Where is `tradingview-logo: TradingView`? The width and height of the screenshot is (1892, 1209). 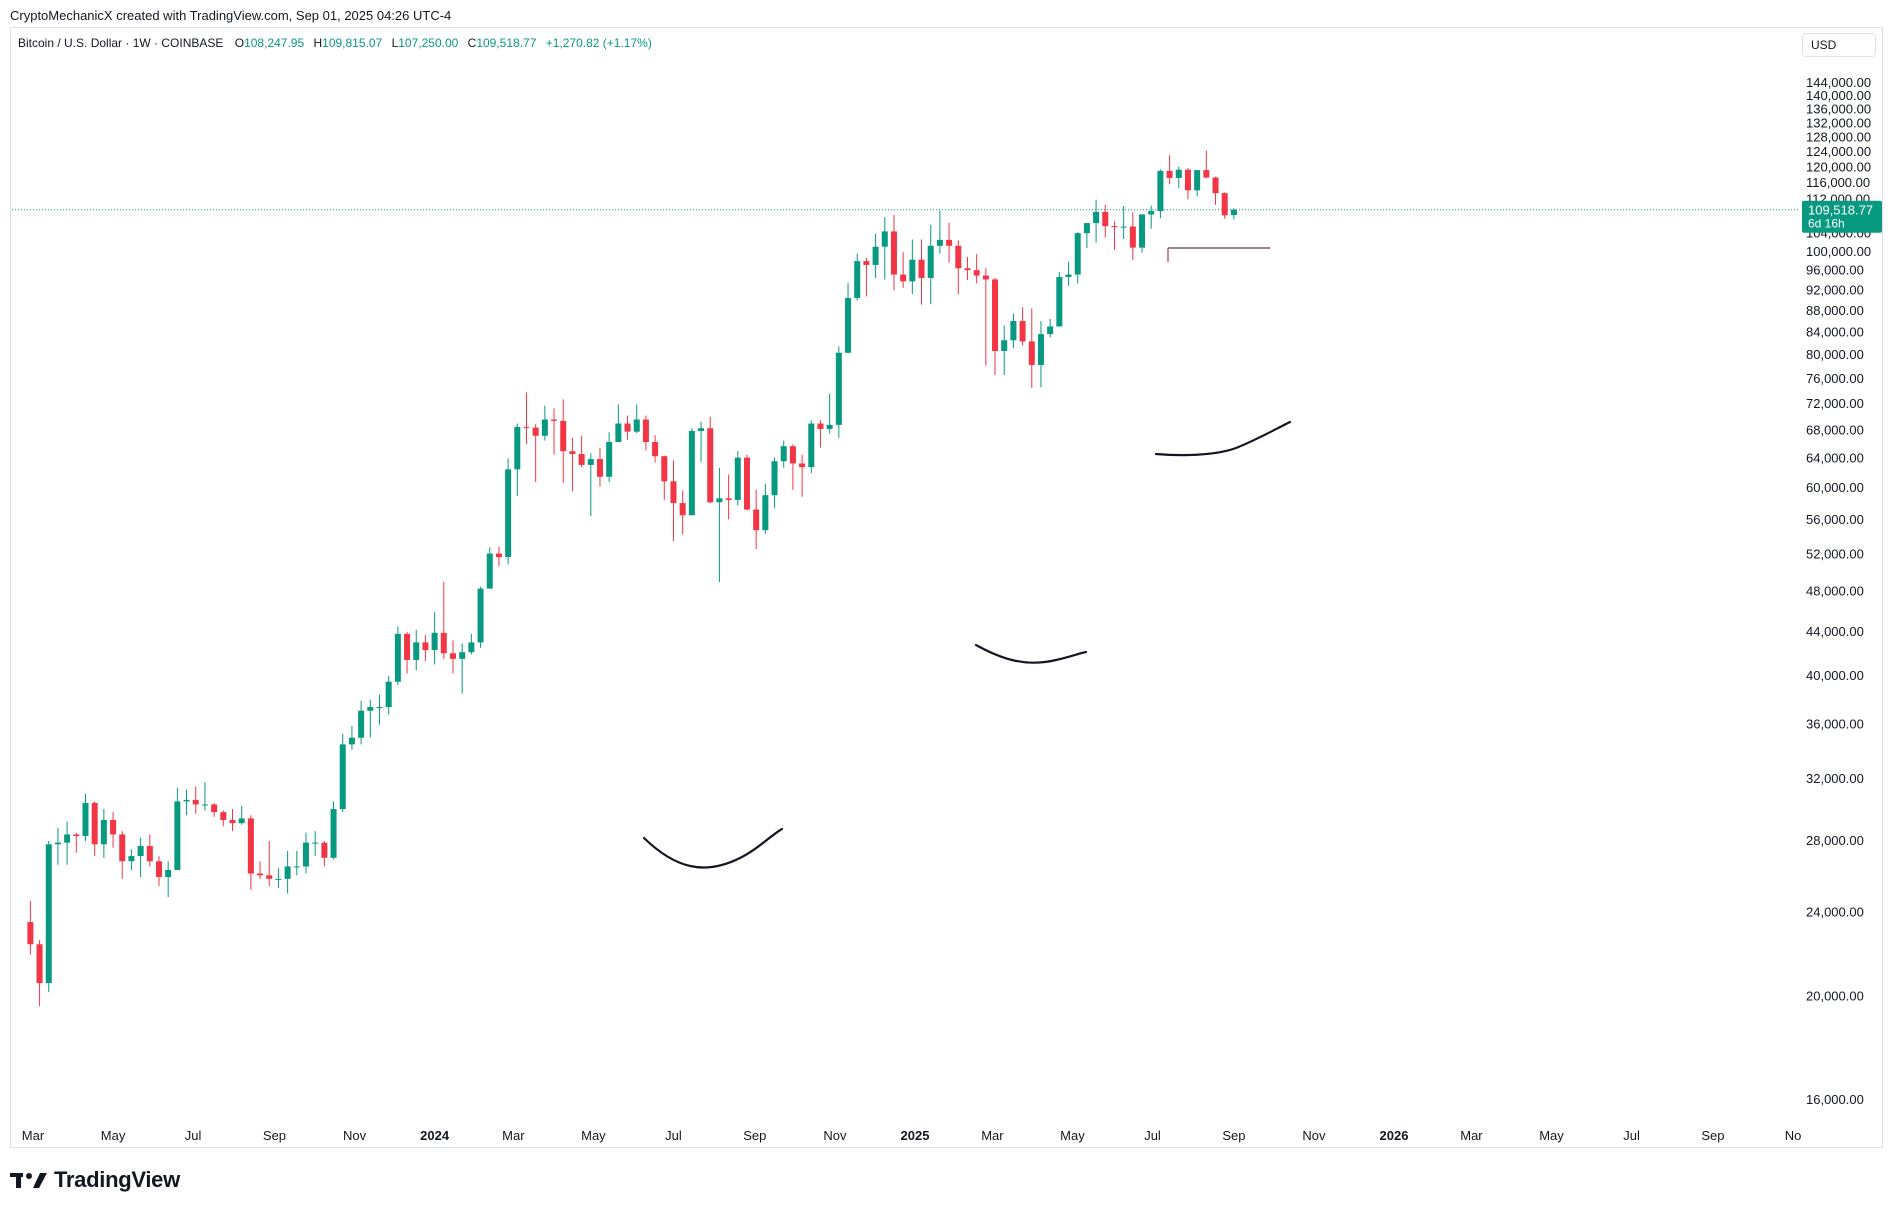 tradingview-logo: TradingView is located at coordinates (95, 1180).